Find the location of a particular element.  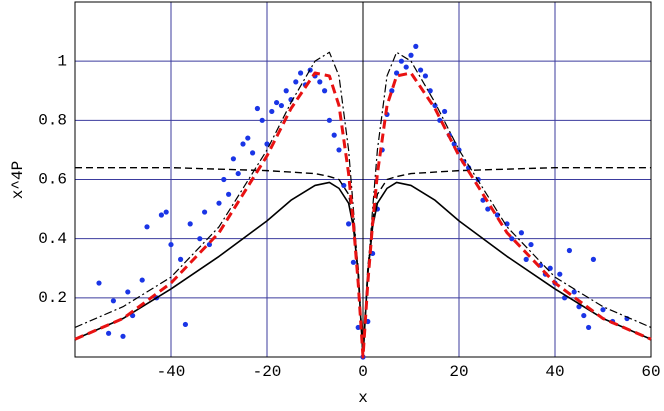

x-tick-label: 0 is located at coordinates (363, 372).